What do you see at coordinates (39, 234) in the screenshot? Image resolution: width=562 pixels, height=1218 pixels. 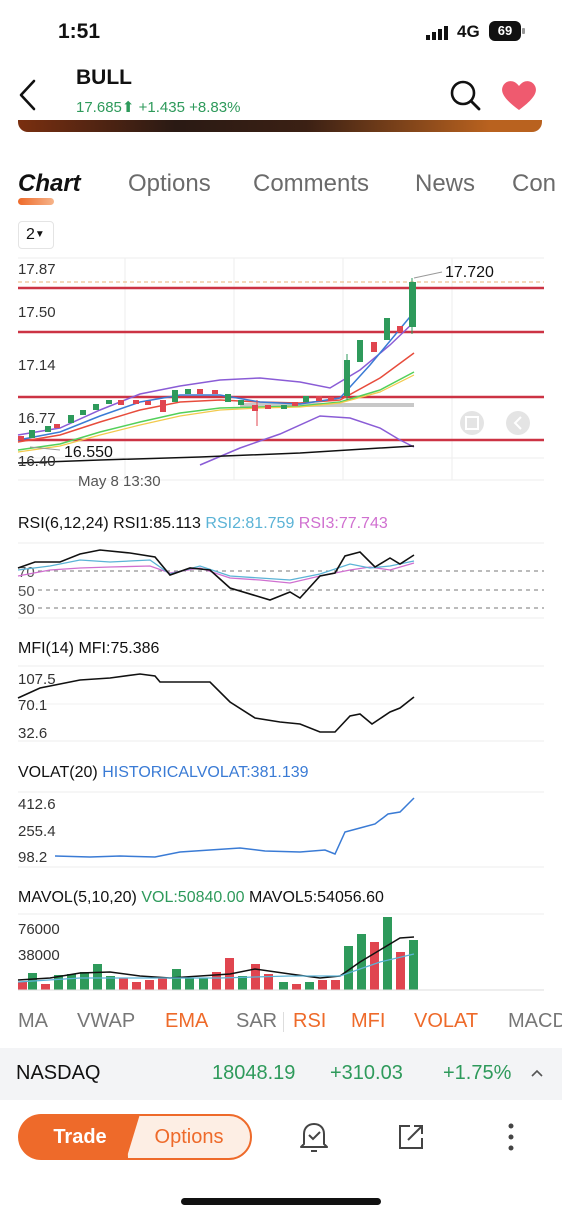 I see `caret-down-icon: ▼` at bounding box center [39, 234].